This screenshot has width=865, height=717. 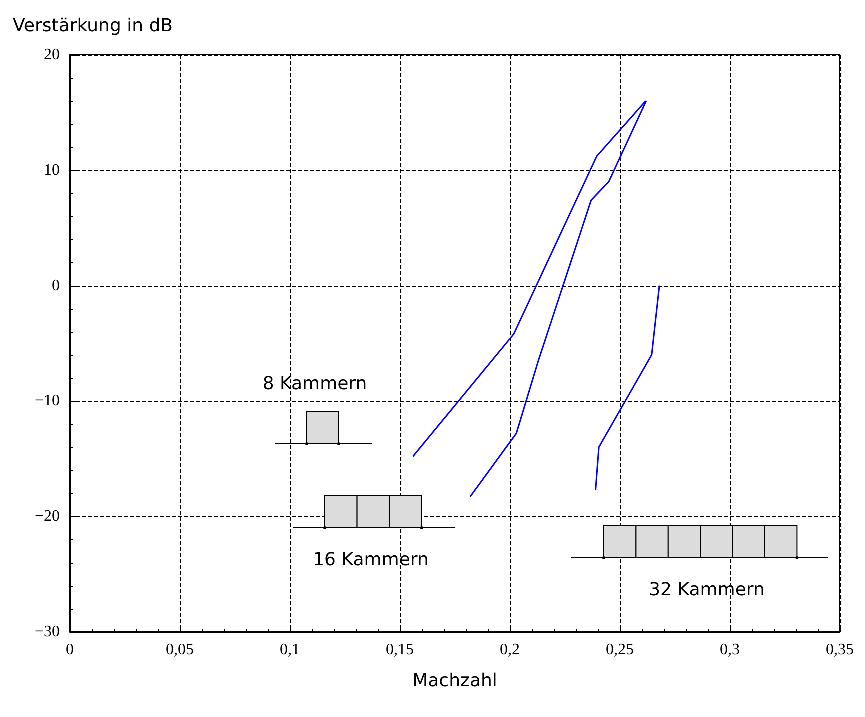 I want to click on x-tick-label: 0,15, so click(x=400, y=650).